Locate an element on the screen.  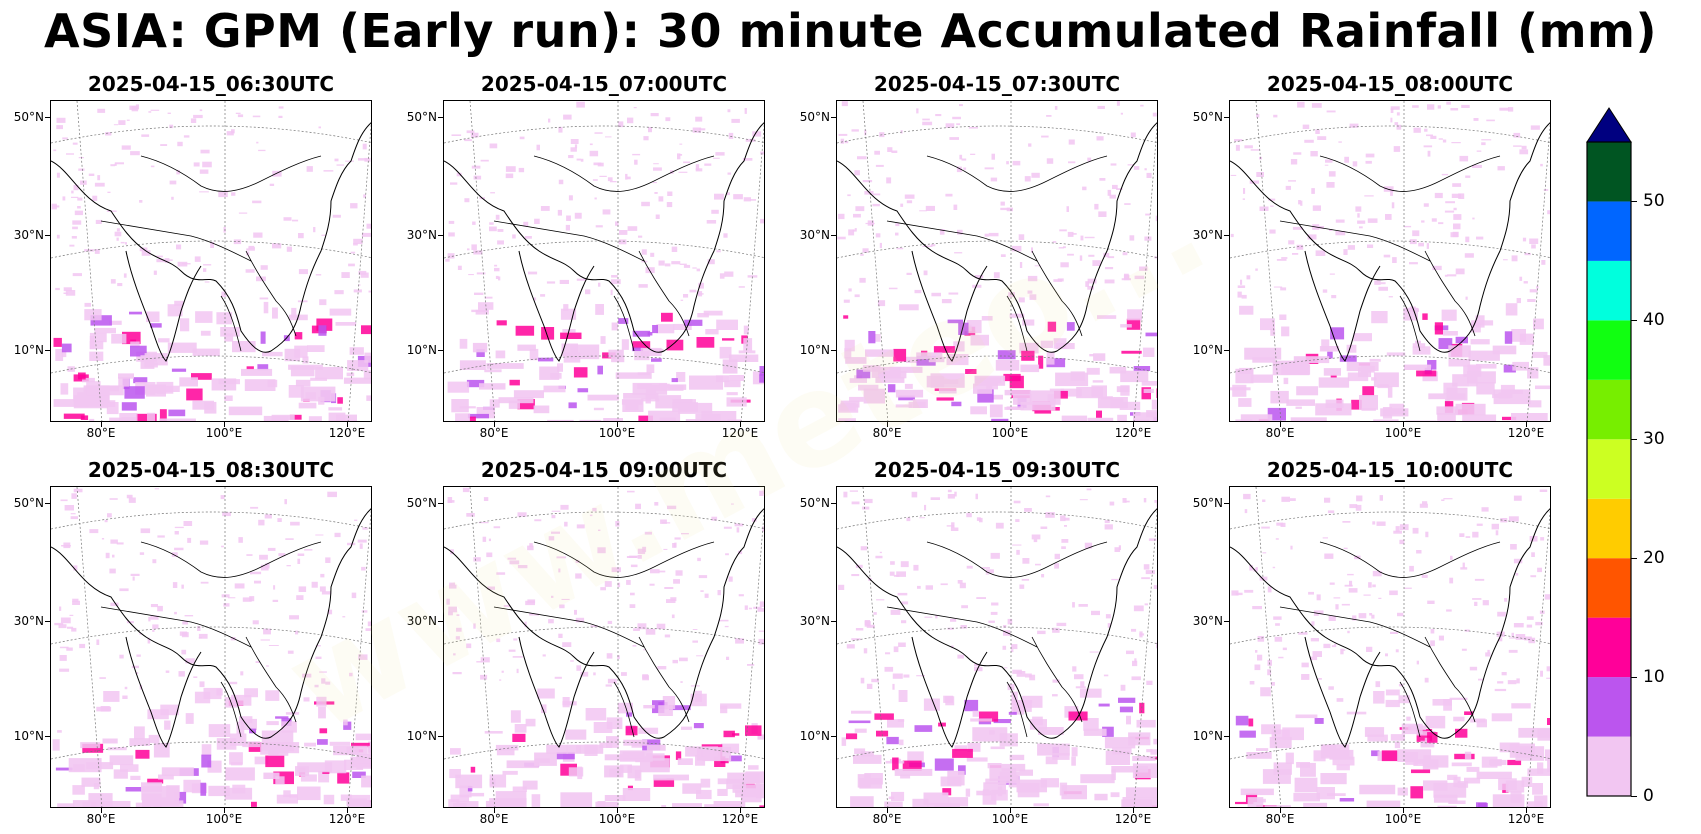
panel-time-title: 2025-04-15_09:30UTC is located at coordinates (997, 470).